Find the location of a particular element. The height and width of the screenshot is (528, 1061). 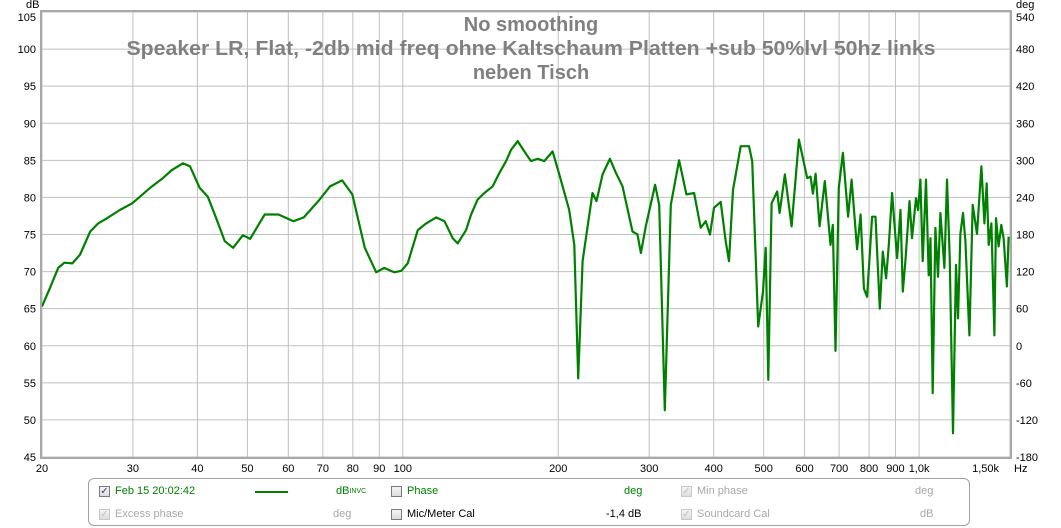

excess-phase-label: Excess phase is located at coordinates (149, 514).